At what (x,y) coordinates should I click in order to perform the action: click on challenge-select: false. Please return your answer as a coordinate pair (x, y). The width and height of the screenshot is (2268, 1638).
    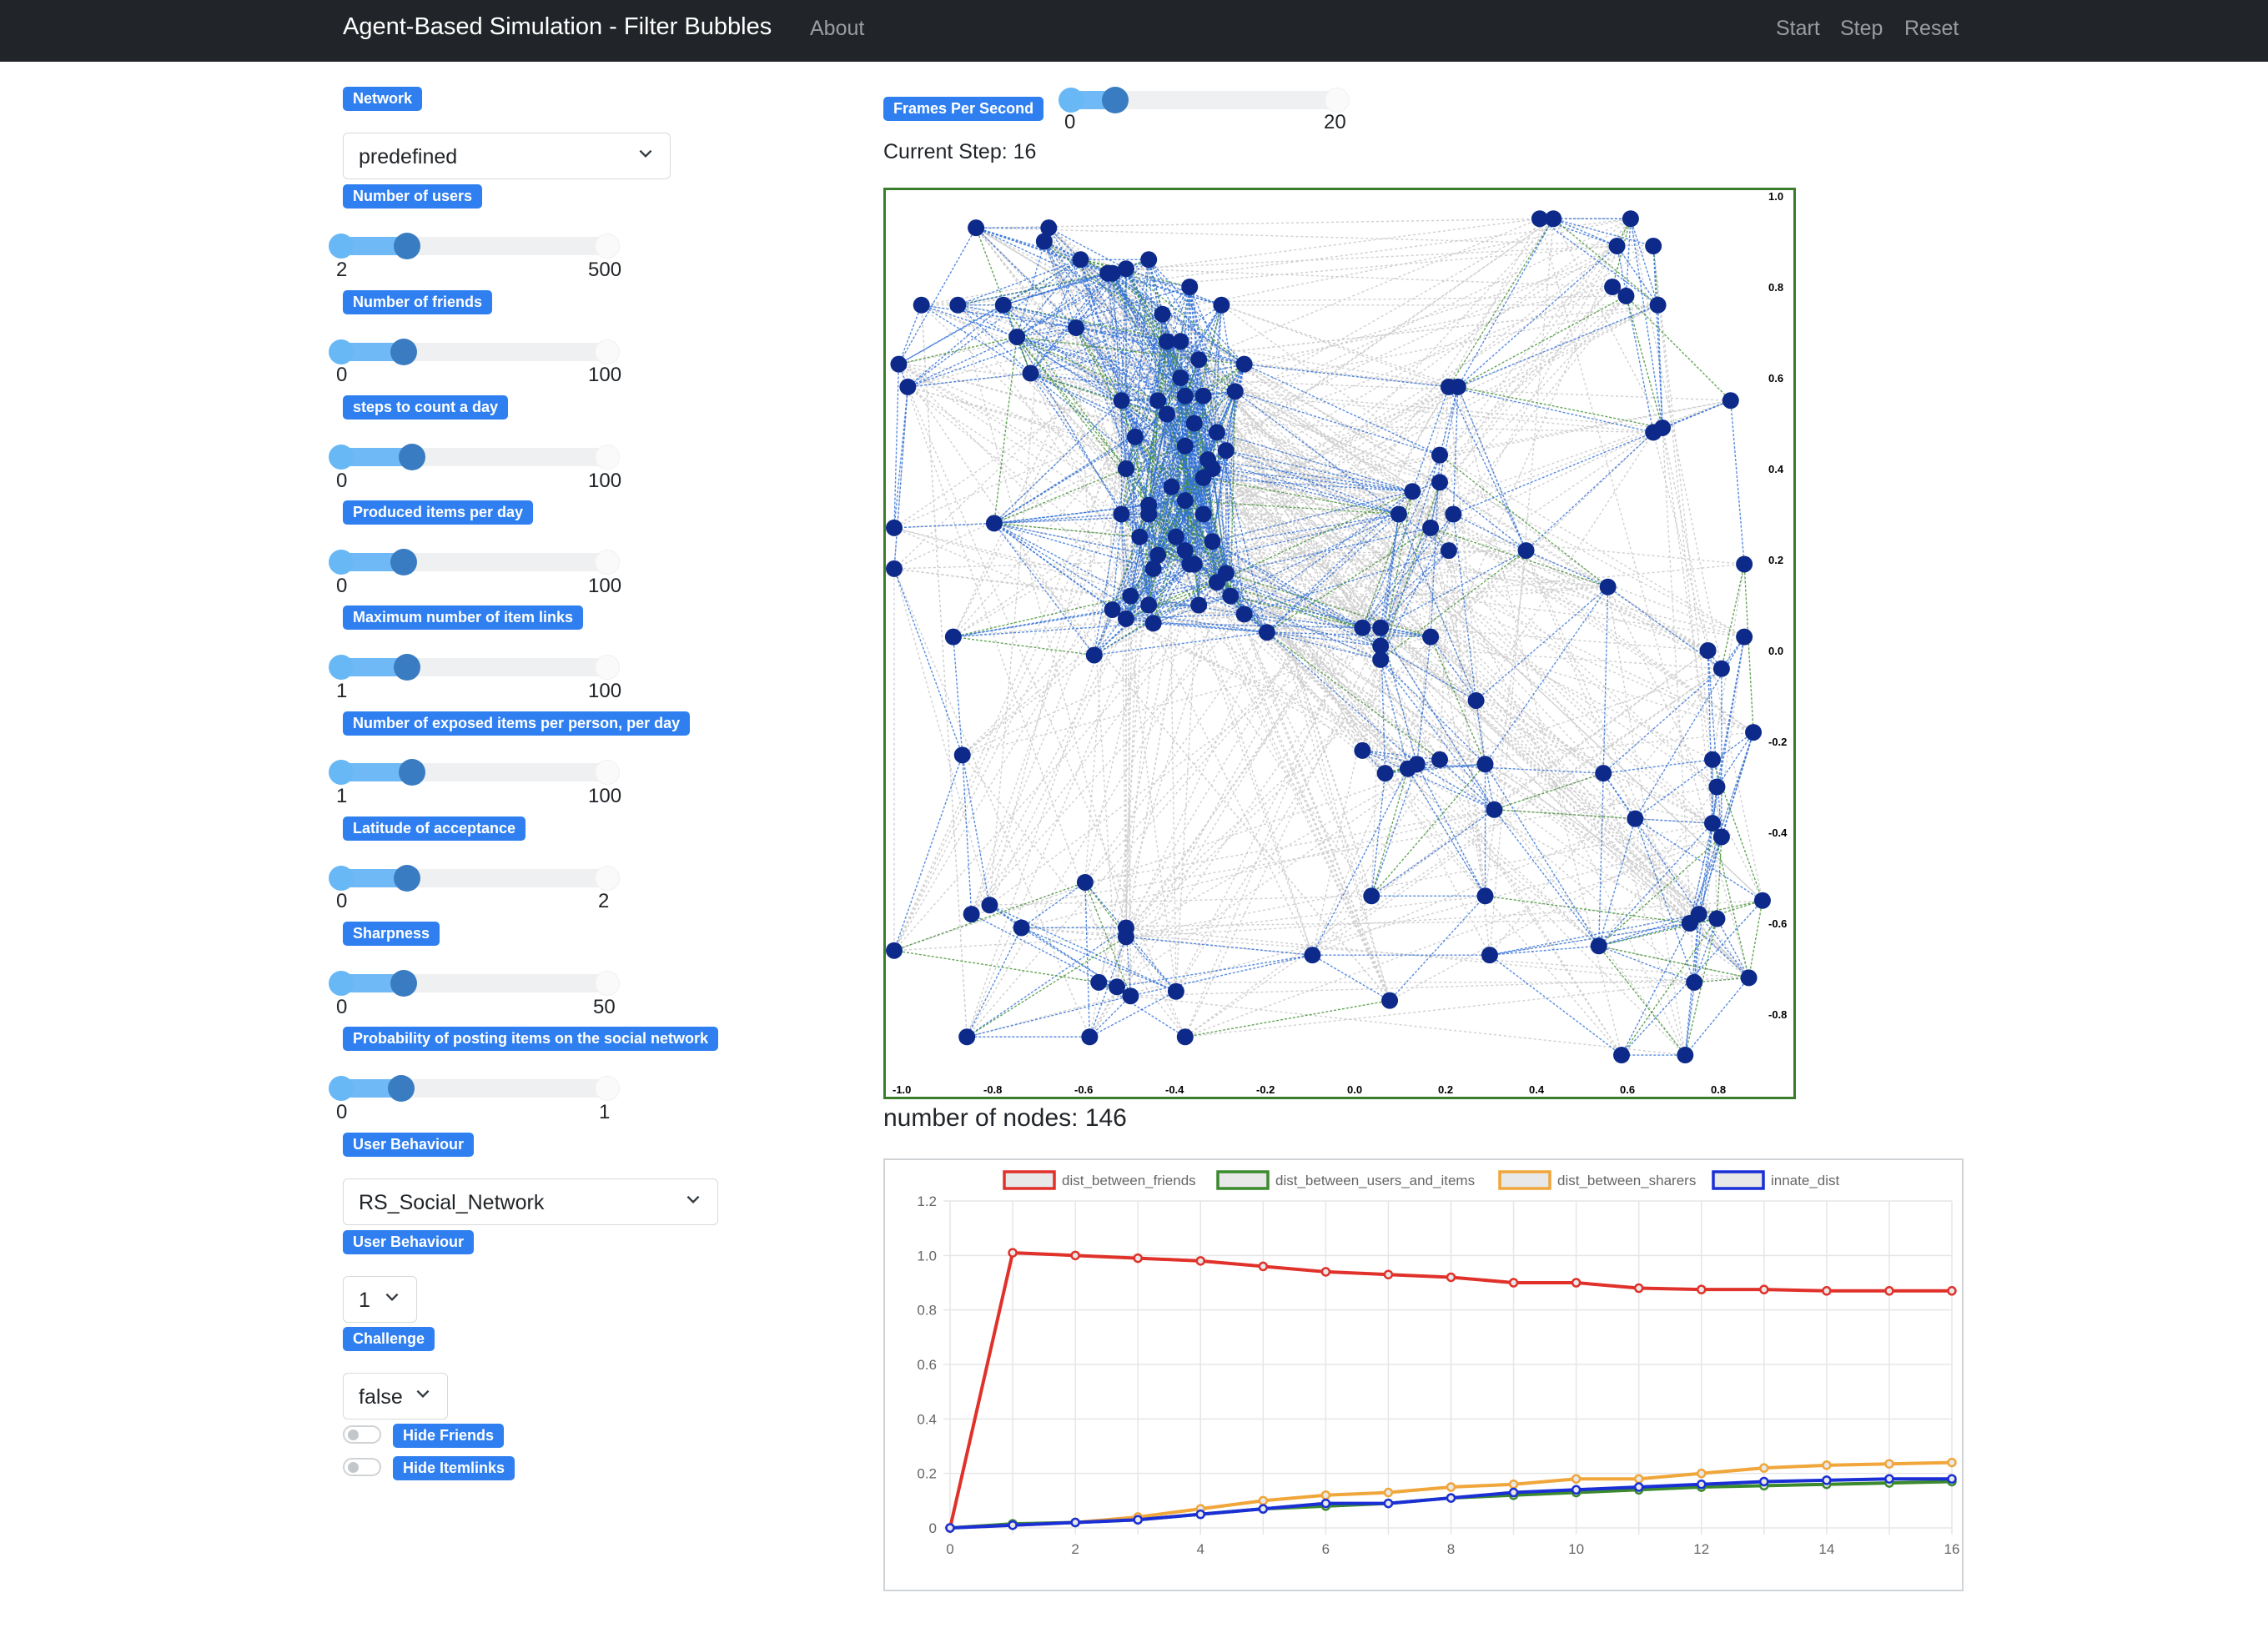
    Looking at the image, I should click on (395, 1396).